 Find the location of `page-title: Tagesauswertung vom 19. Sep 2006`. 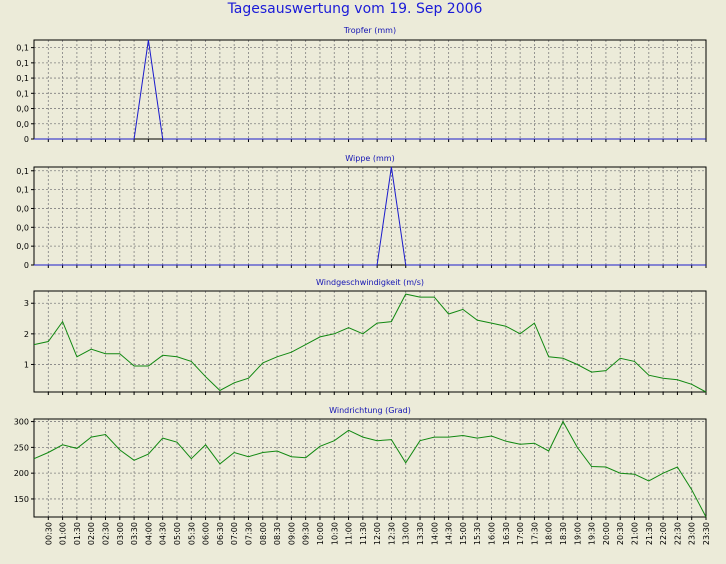

page-title: Tagesauswertung vom 19. Sep 2006 is located at coordinates (355, 9).